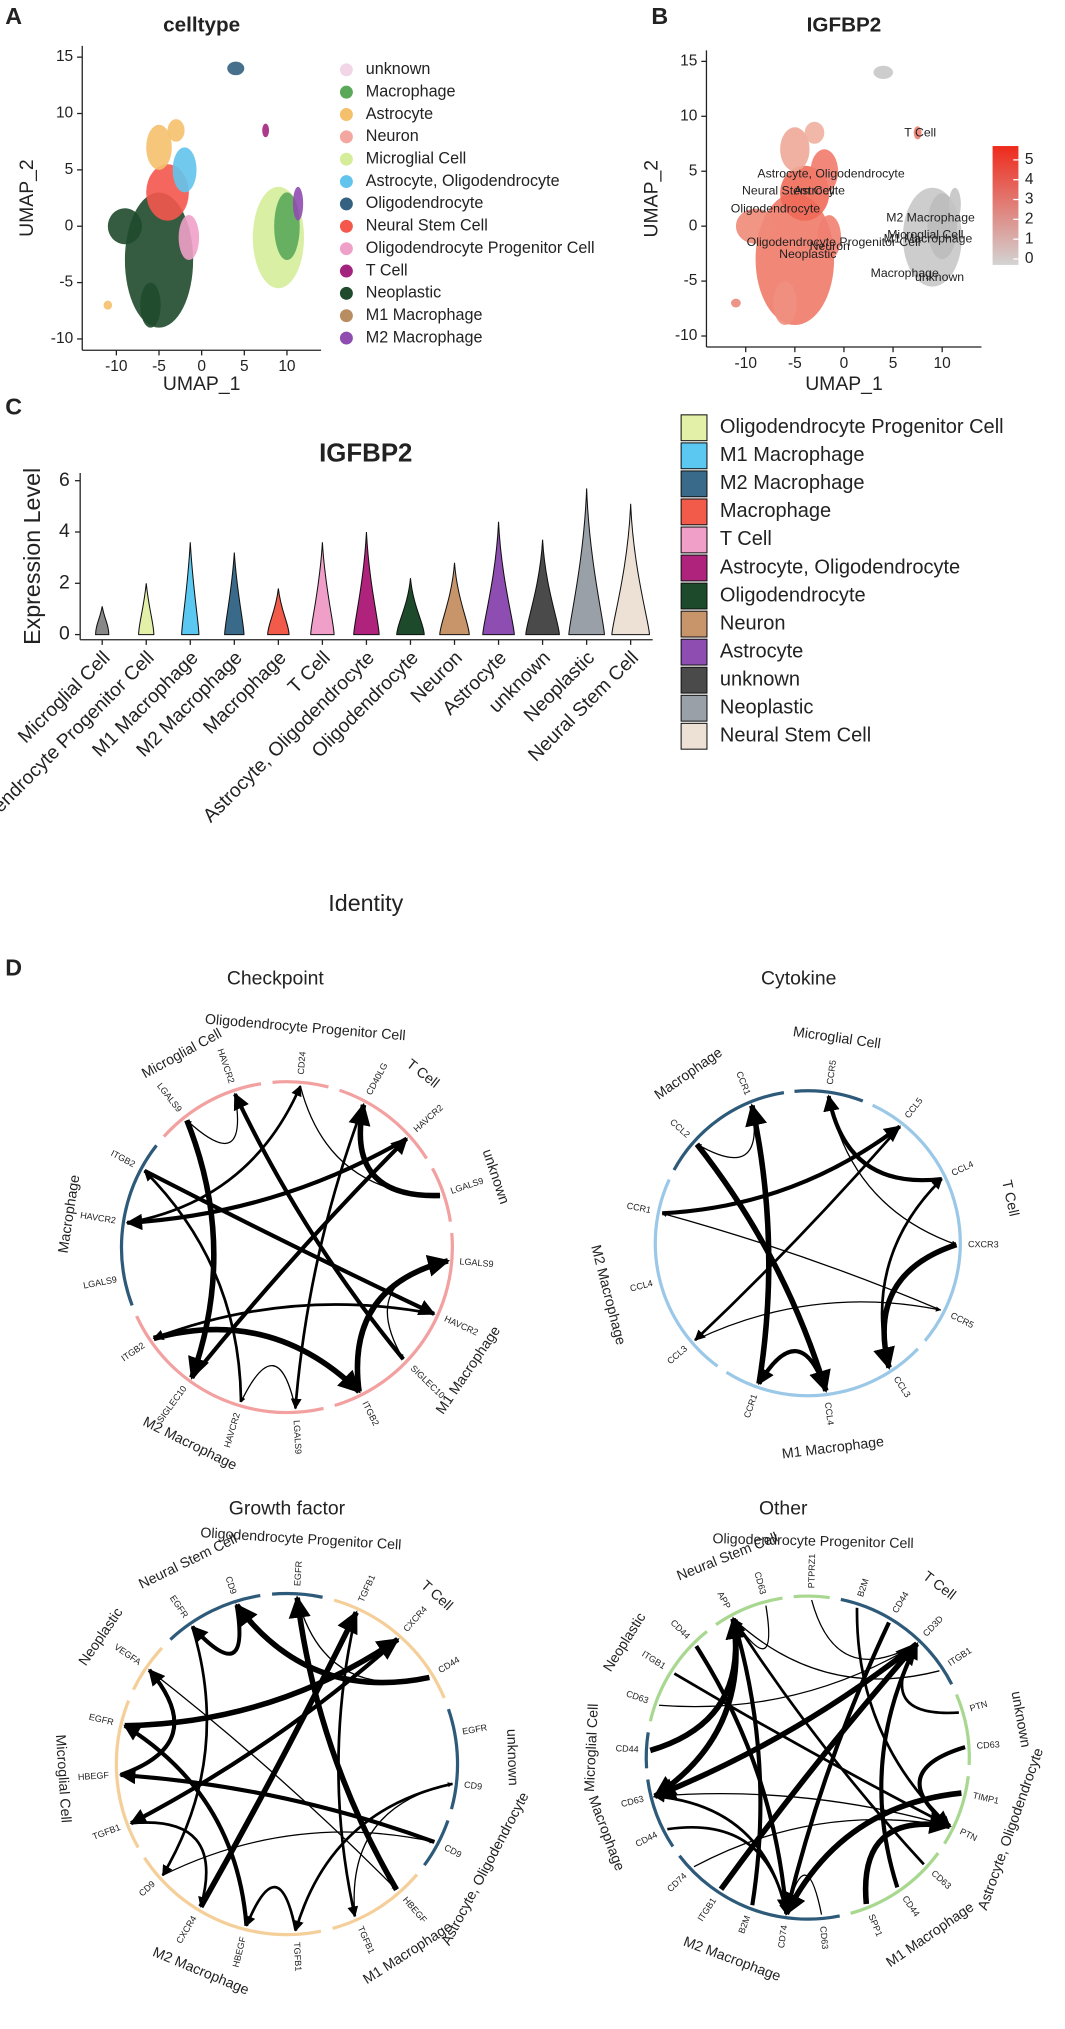  Describe the element at coordinates (941, 1879) in the screenshot. I see `gene-label: CD63` at that location.